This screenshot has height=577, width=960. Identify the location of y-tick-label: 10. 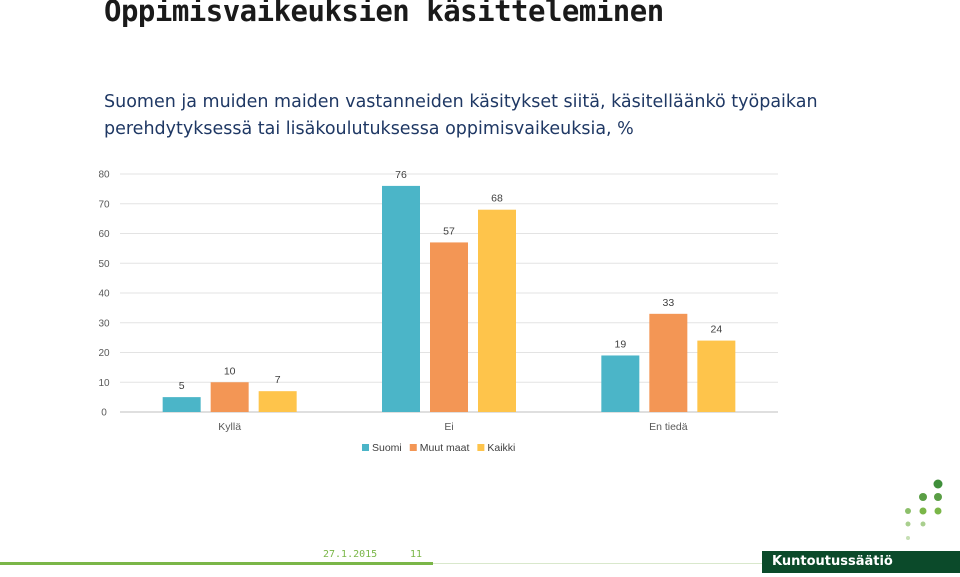
(104, 383).